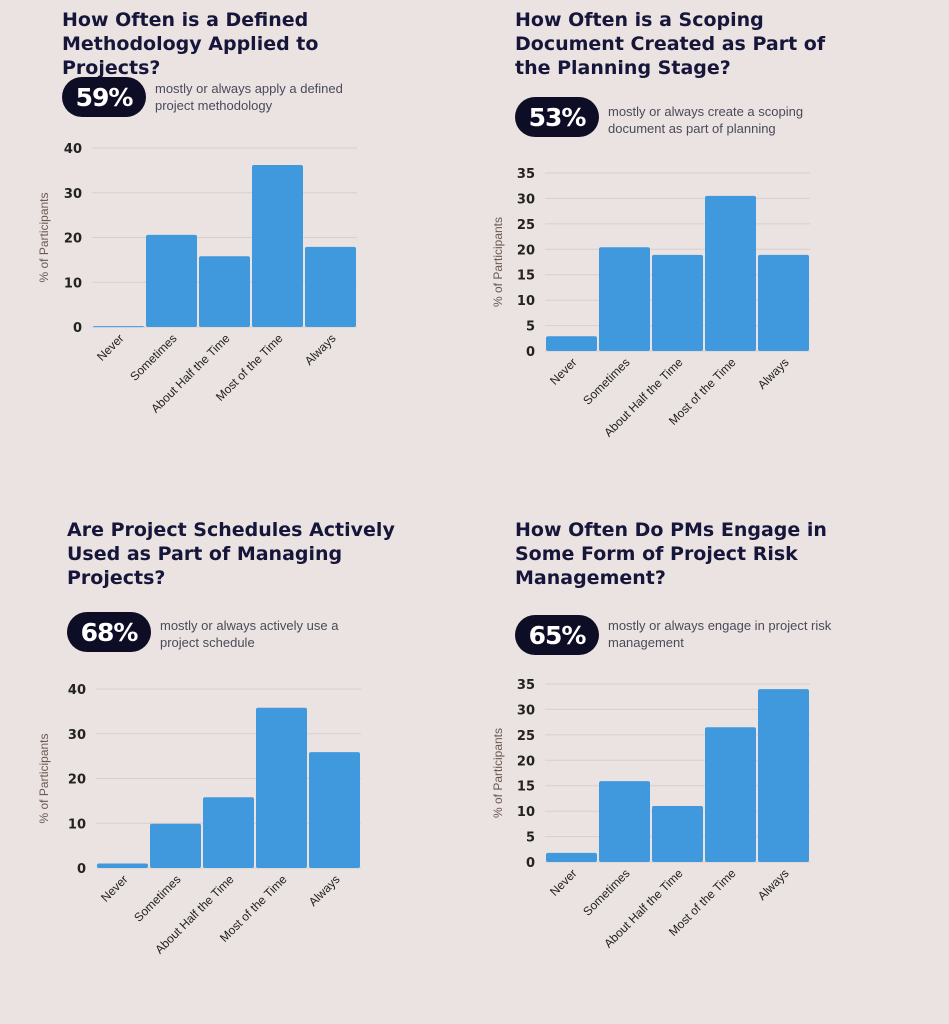 Image resolution: width=949 pixels, height=1024 pixels. I want to click on chart-2-y-tick: 10, so click(526, 301).